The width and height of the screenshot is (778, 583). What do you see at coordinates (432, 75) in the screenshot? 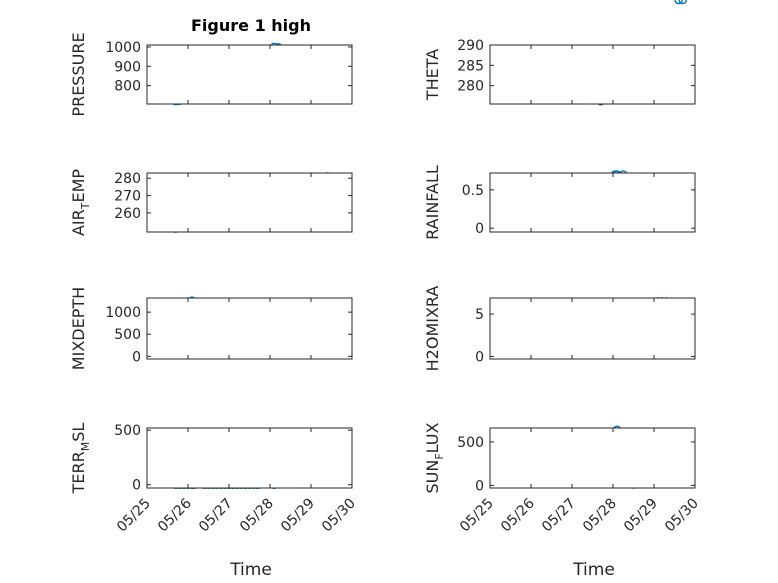
I see `y-axis-label-theta: THETA` at bounding box center [432, 75].